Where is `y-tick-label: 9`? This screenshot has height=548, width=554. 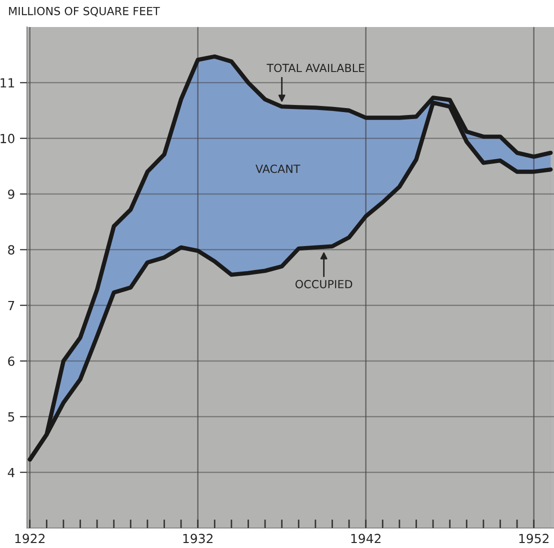 y-tick-label: 9 is located at coordinates (11, 194).